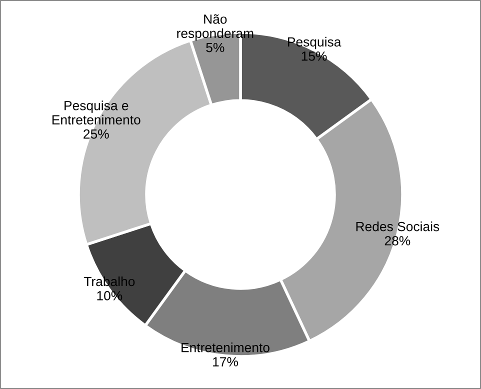 The height and width of the screenshot is (389, 481). I want to click on data-label: 25%, so click(96, 134).